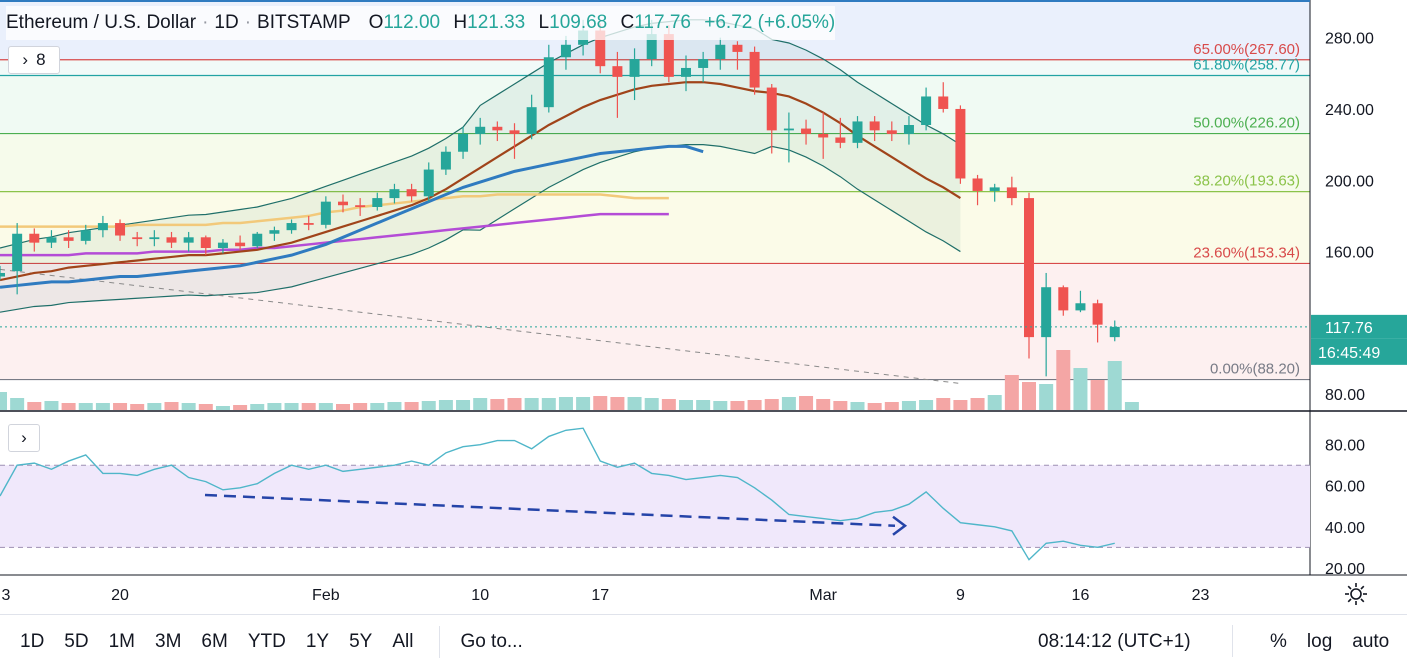 Image resolution: width=1407 pixels, height=668 pixels. I want to click on rsi-tick-label: 40.00, so click(1345, 528).